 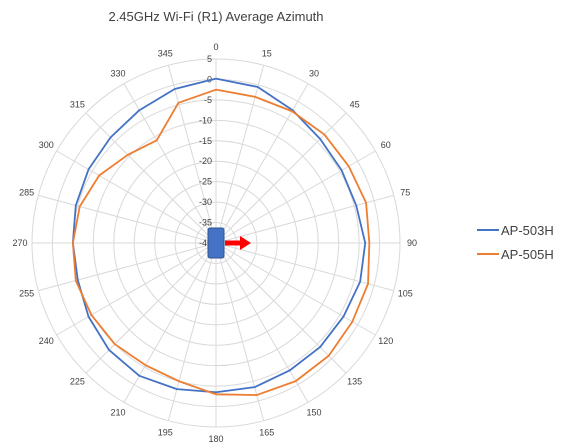 What do you see at coordinates (19, 243) in the screenshot?
I see `angle-label-18: 270` at bounding box center [19, 243].